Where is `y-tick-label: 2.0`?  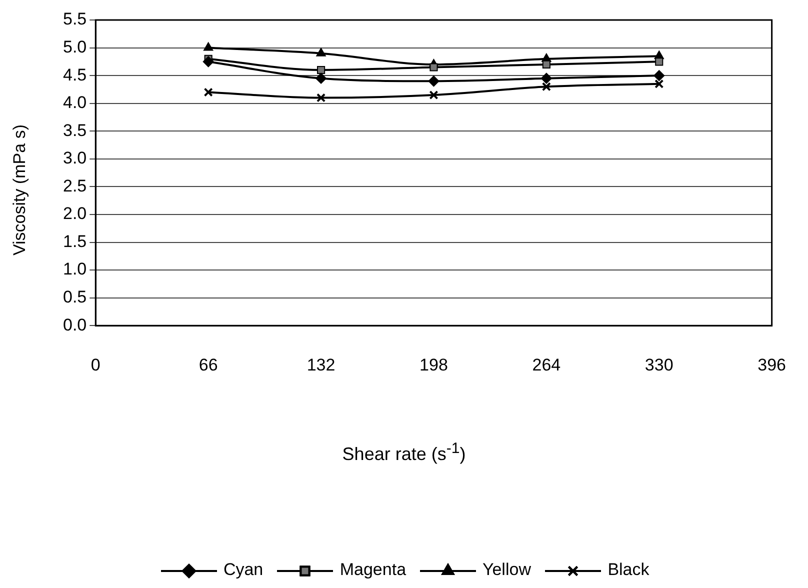 y-tick-label: 2.0 is located at coordinates (74, 214).